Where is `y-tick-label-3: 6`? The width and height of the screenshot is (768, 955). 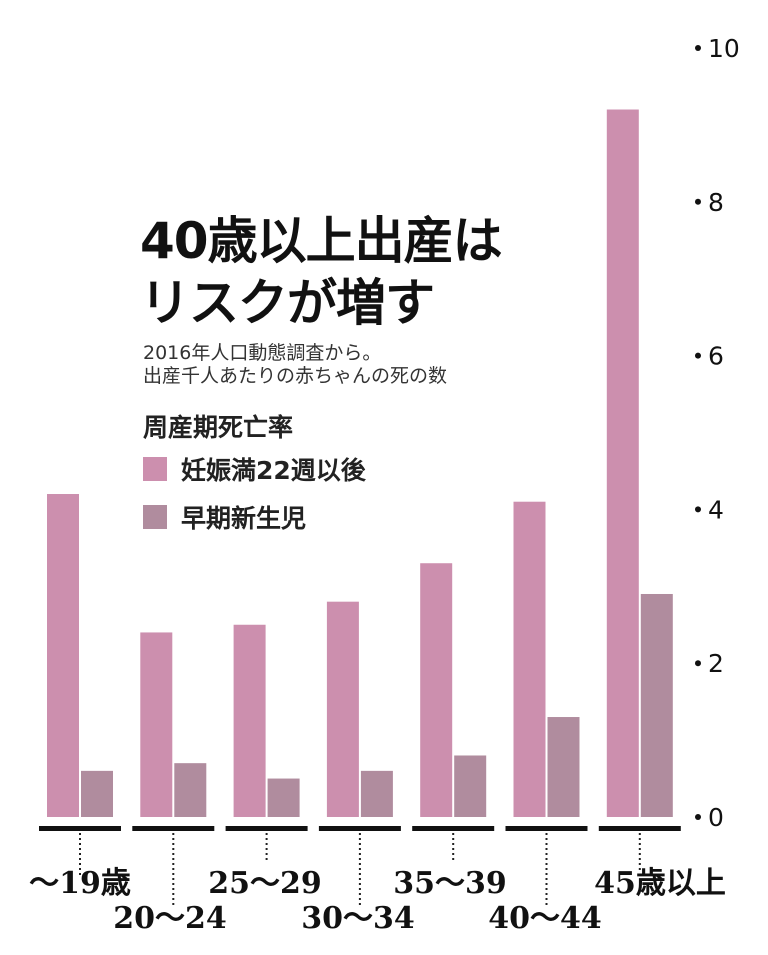 y-tick-label-3: 6 is located at coordinates (716, 356).